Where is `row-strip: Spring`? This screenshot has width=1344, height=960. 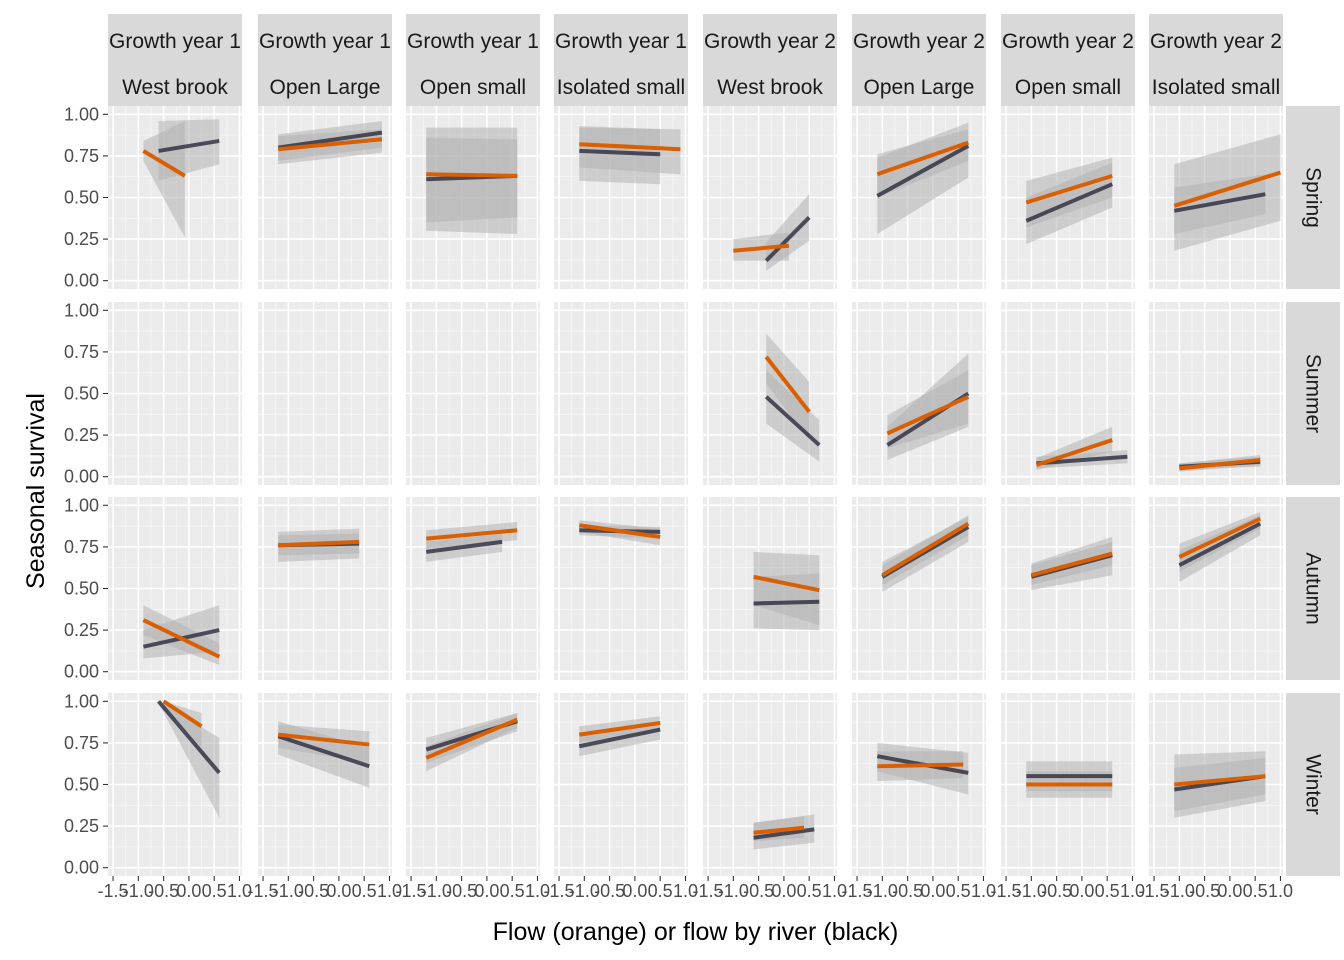 row-strip: Spring is located at coordinates (1313, 197).